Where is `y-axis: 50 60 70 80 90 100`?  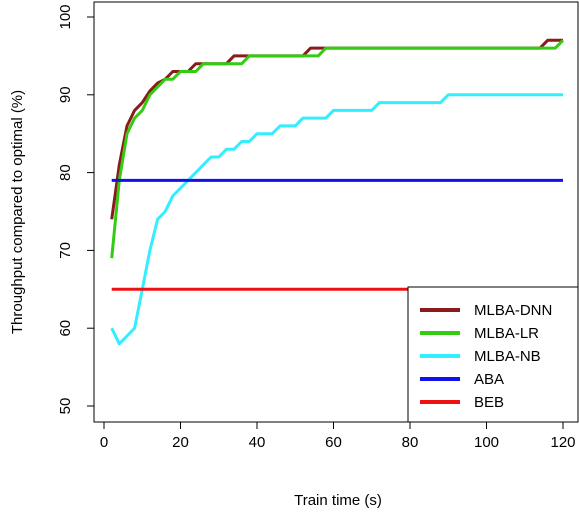
y-axis: 50 60 70 80 90 100 is located at coordinates (76, 209).